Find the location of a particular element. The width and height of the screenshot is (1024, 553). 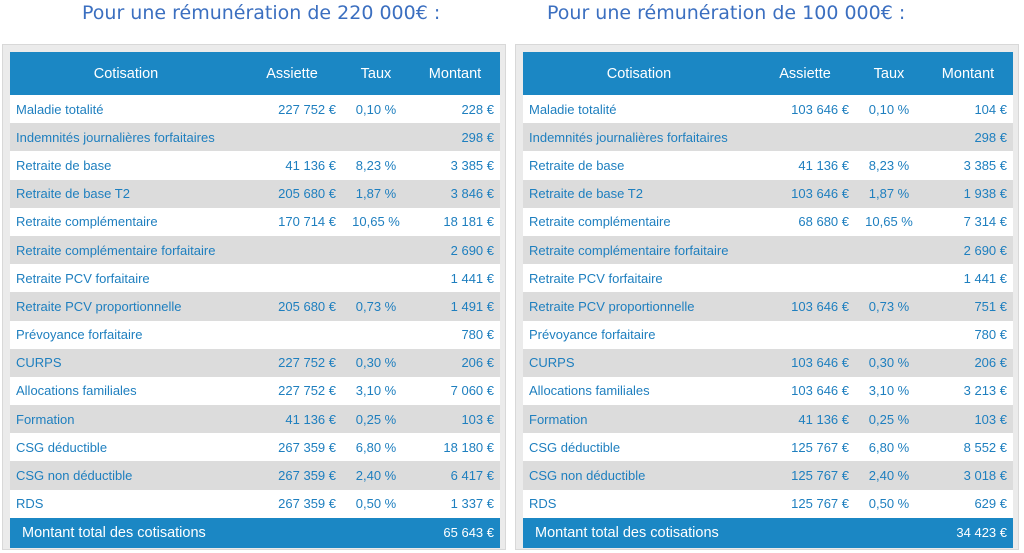

total-label: Montant total des cotisations is located at coordinates (114, 532).